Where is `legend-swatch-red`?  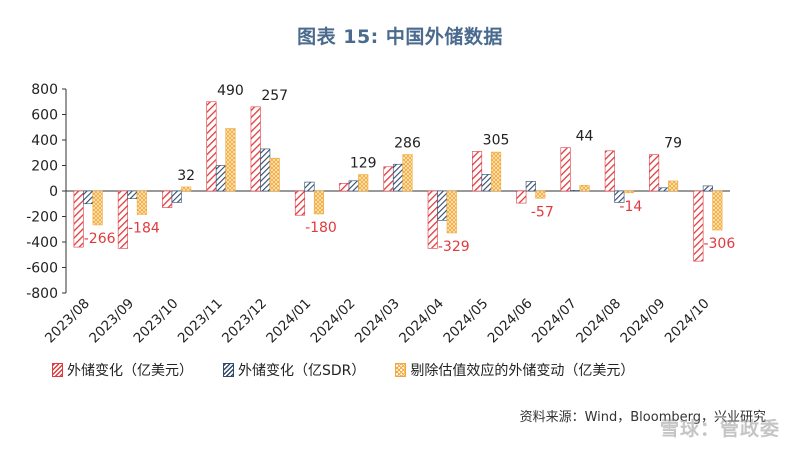
legend-swatch-red is located at coordinates (57, 370).